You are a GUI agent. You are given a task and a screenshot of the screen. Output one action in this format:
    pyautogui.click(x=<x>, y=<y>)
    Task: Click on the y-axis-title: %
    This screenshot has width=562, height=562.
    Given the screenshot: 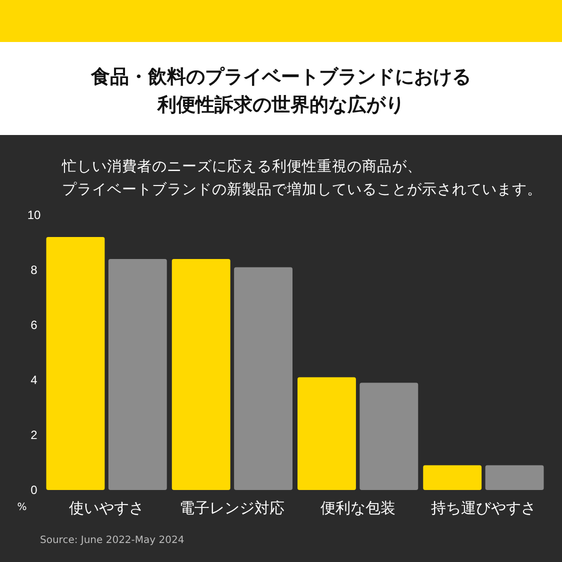 What is the action you would take?
    pyautogui.click(x=22, y=507)
    